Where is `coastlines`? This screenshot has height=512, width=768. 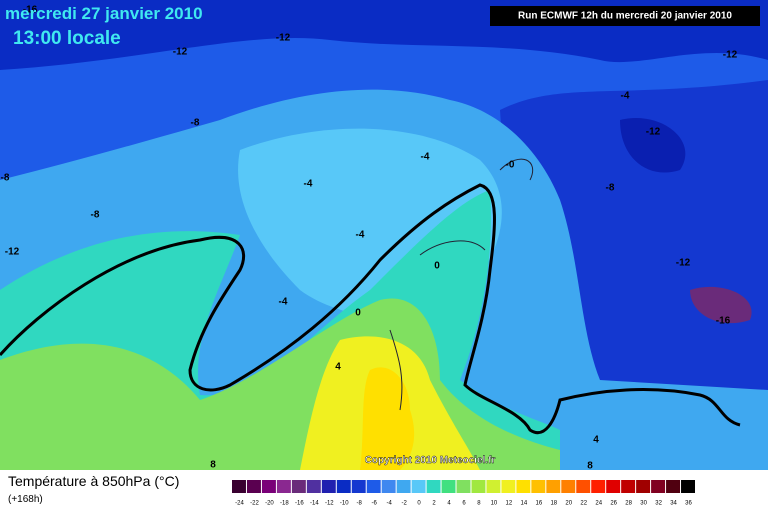
coastlines is located at coordinates (461, 284).